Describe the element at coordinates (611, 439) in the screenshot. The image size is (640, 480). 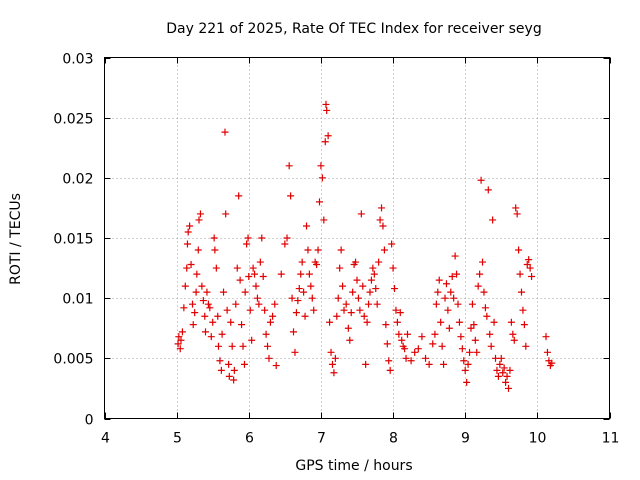
I see `x-tick-label: 11` at that location.